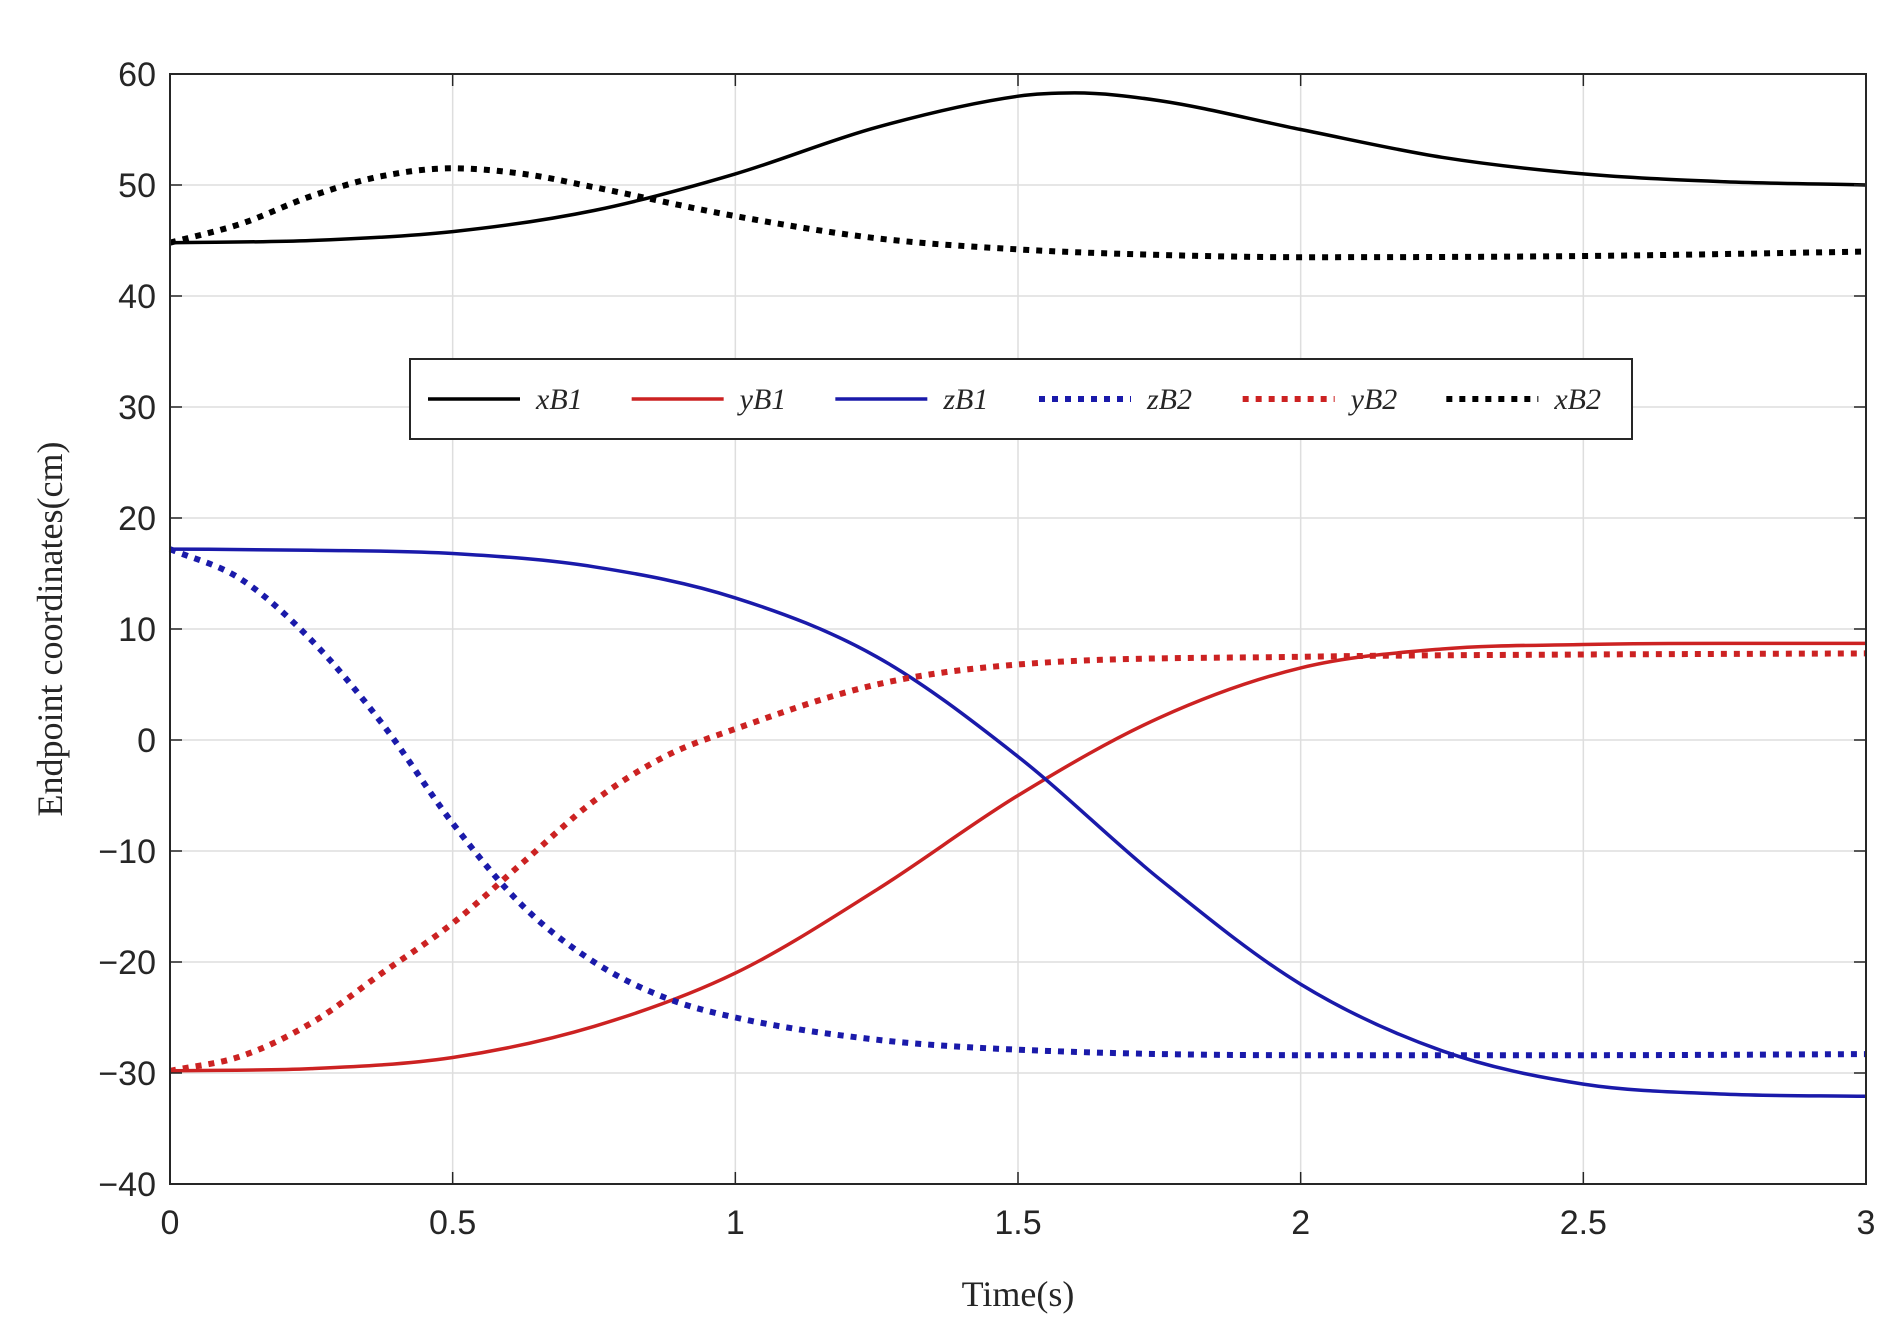  What do you see at coordinates (1169, 399) in the screenshot?
I see `legend-label-zB2: zB2` at bounding box center [1169, 399].